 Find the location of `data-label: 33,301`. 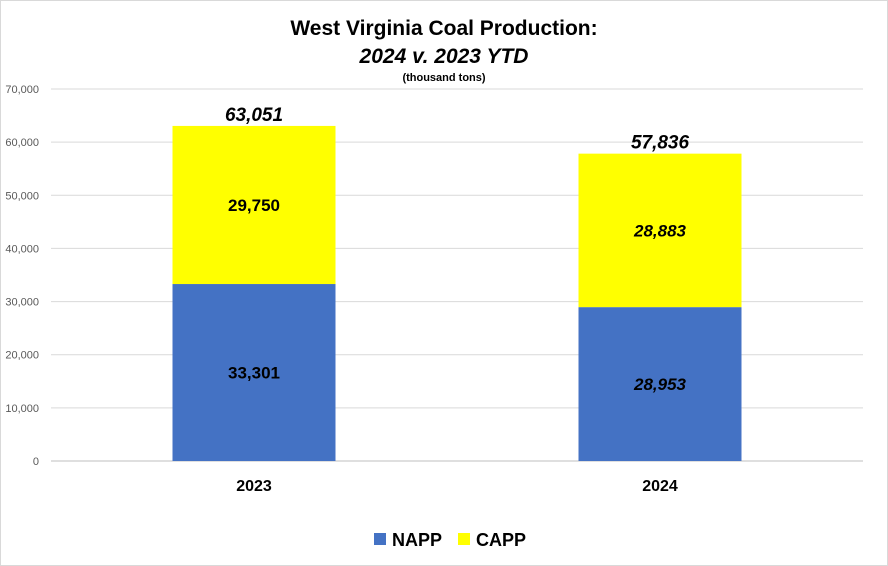

data-label: 33,301 is located at coordinates (254, 373).